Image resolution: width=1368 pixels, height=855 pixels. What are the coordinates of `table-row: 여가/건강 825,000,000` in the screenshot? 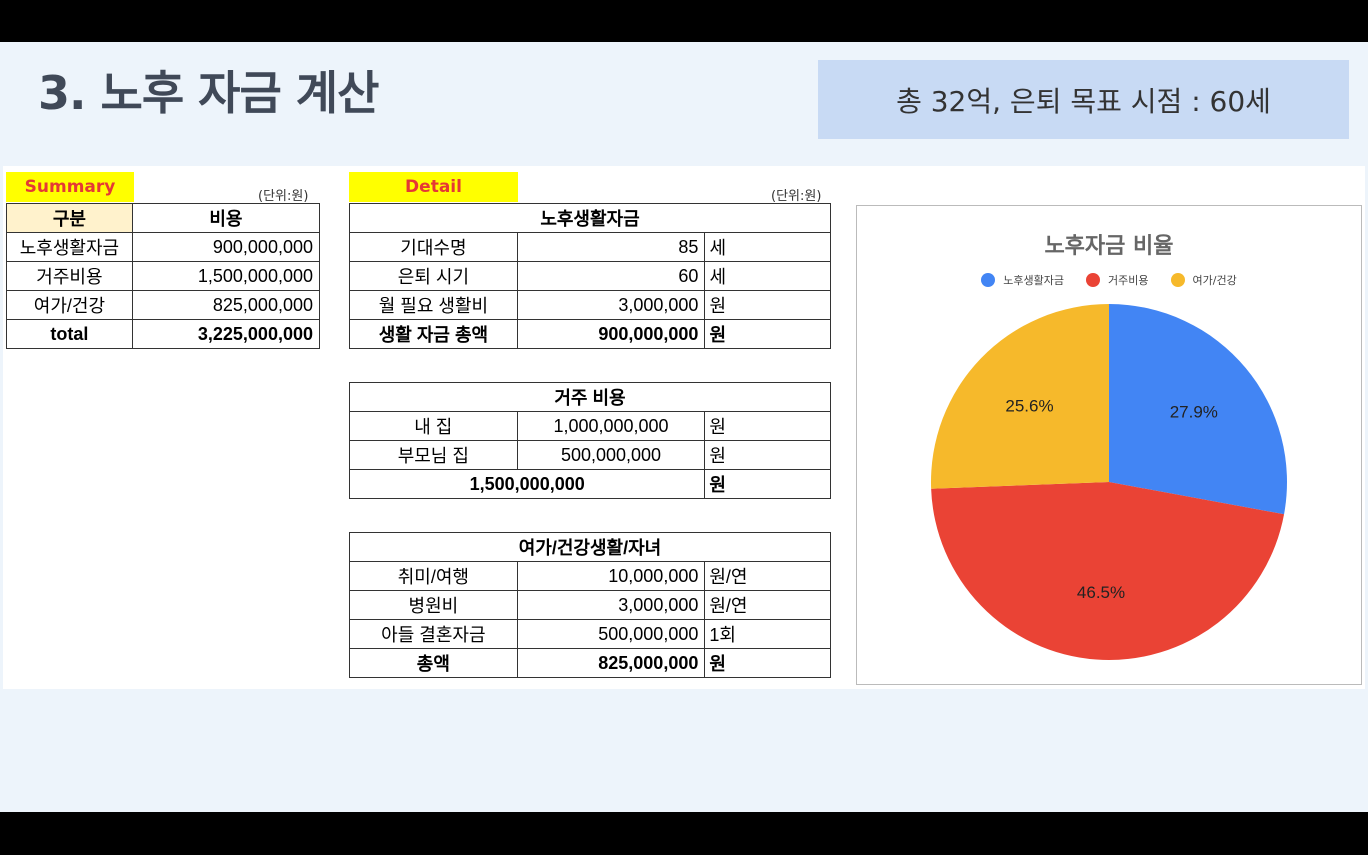 It's located at (163, 305).